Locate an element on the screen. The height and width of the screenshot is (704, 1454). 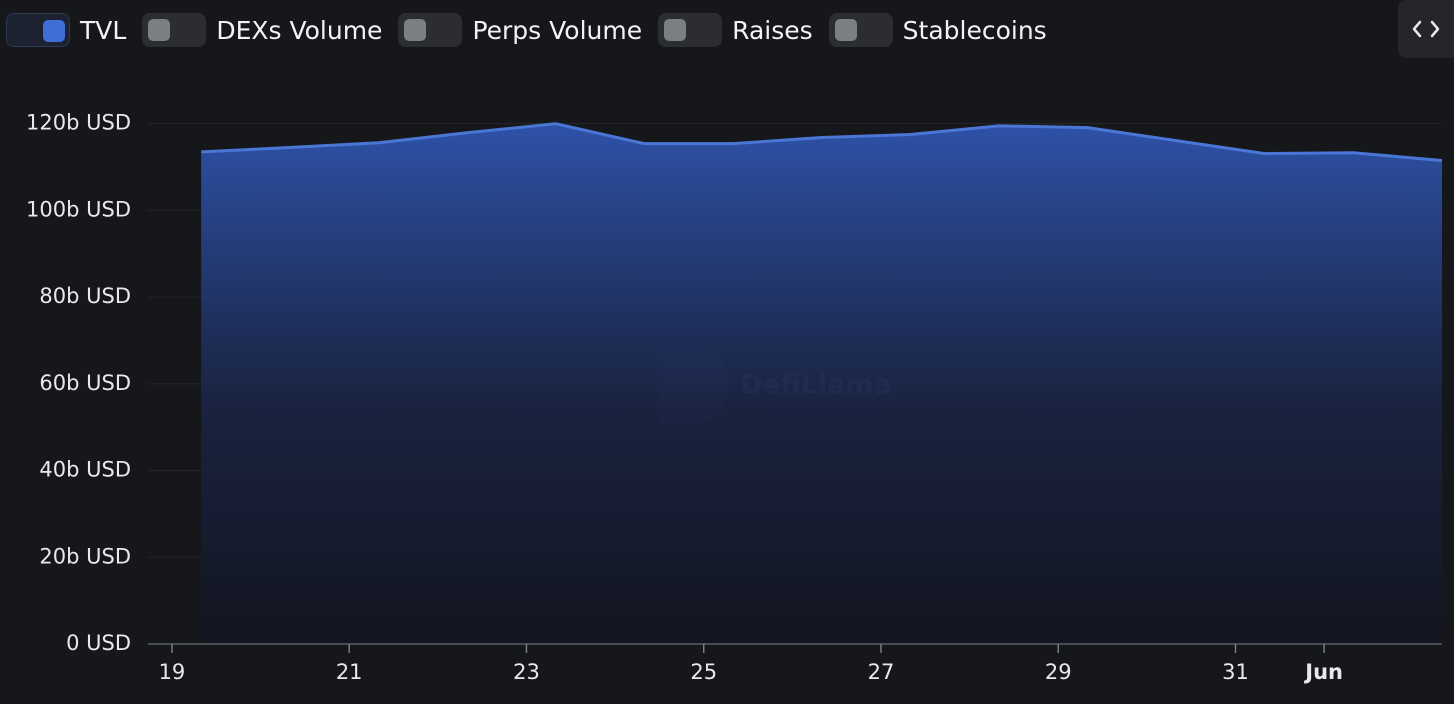
x-tick-label: 19 is located at coordinates (172, 672).